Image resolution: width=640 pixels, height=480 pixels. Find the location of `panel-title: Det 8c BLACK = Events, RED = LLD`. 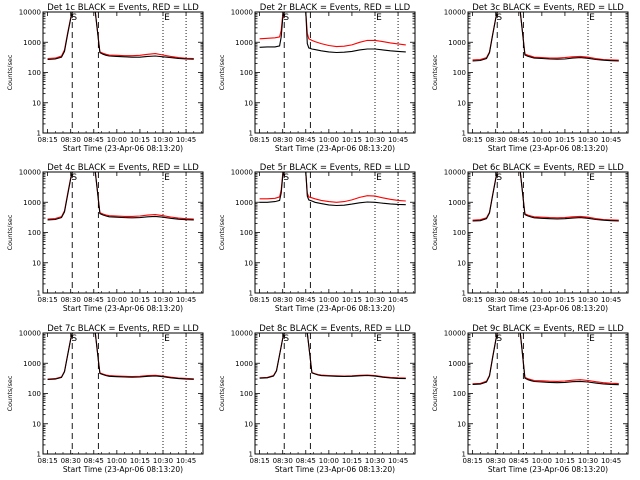

panel-title: Det 8c BLACK = Events, RED = LLD is located at coordinates (335, 329).